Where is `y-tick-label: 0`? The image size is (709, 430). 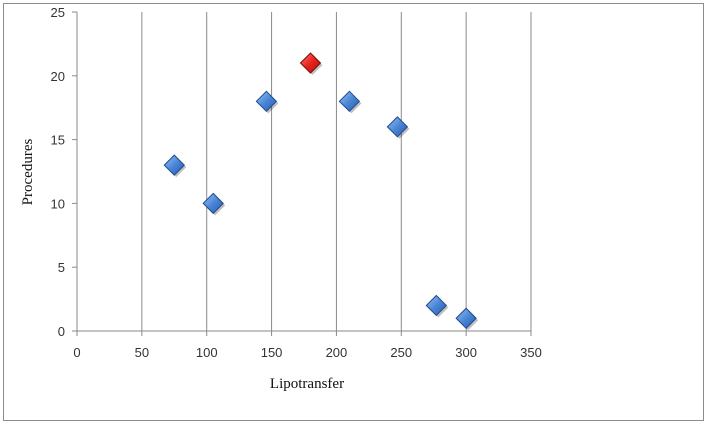 y-tick-label: 0 is located at coordinates (61, 331).